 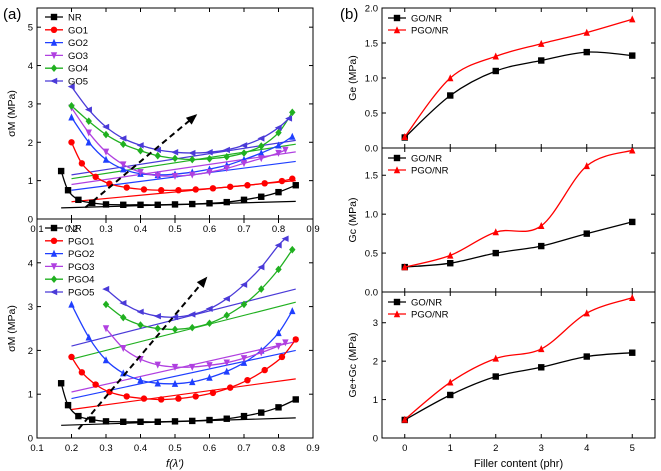 What do you see at coordinates (278, 229) in the screenshot?
I see `x-tick-label: 0.8` at bounding box center [278, 229].